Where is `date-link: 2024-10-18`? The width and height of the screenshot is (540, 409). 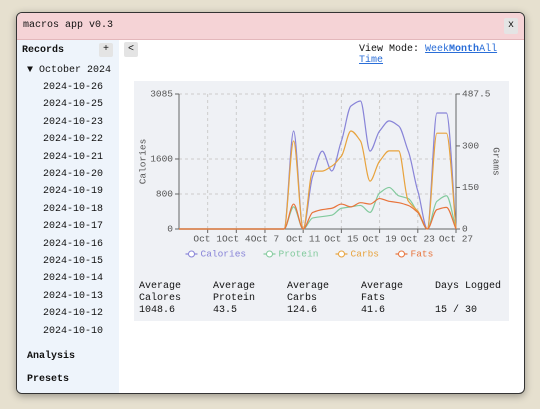
date-link: 2024-10-18 is located at coordinates (73, 209).